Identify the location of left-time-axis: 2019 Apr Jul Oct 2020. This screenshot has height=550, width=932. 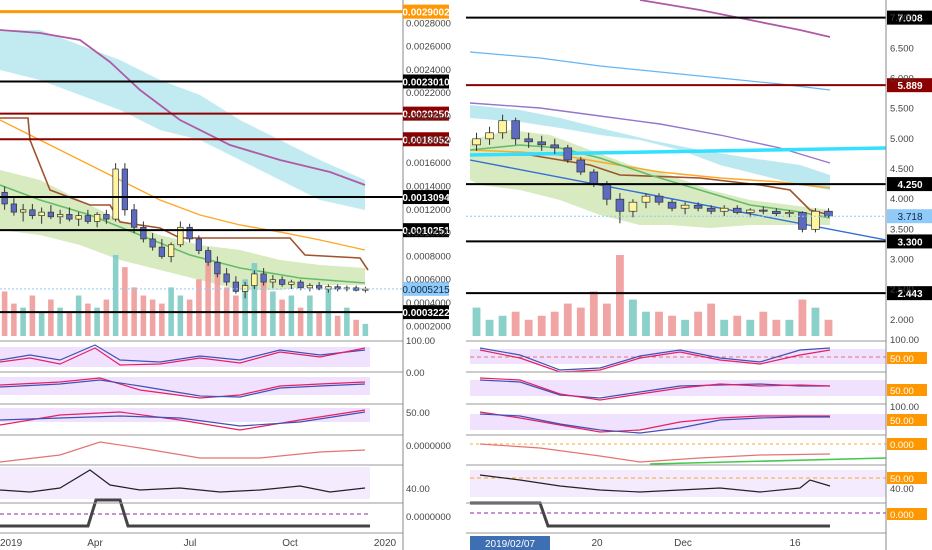
(198, 543).